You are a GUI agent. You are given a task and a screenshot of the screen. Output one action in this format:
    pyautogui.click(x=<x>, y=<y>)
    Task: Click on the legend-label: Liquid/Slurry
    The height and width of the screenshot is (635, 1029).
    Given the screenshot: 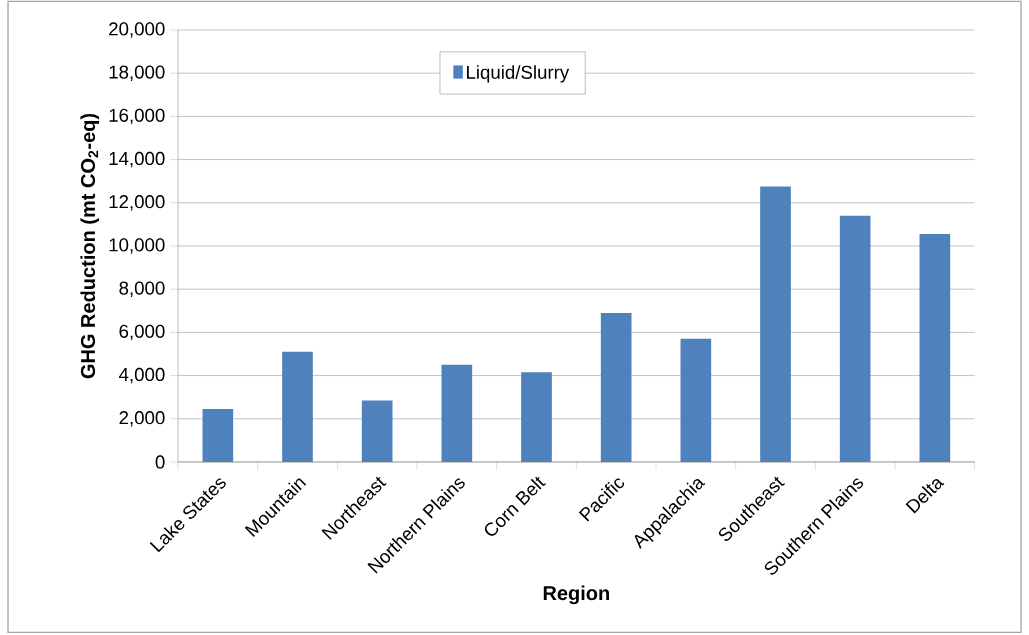 What is the action you would take?
    pyautogui.click(x=518, y=74)
    